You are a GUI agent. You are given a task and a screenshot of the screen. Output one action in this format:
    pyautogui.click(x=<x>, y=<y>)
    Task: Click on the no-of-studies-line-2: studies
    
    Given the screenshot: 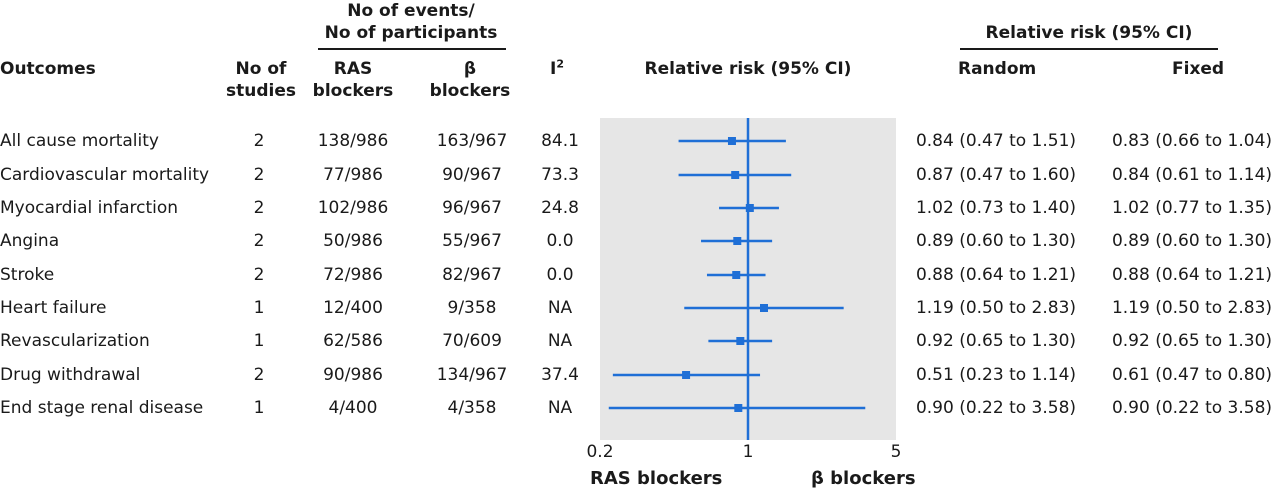 What is the action you would take?
    pyautogui.click(x=261, y=91)
    